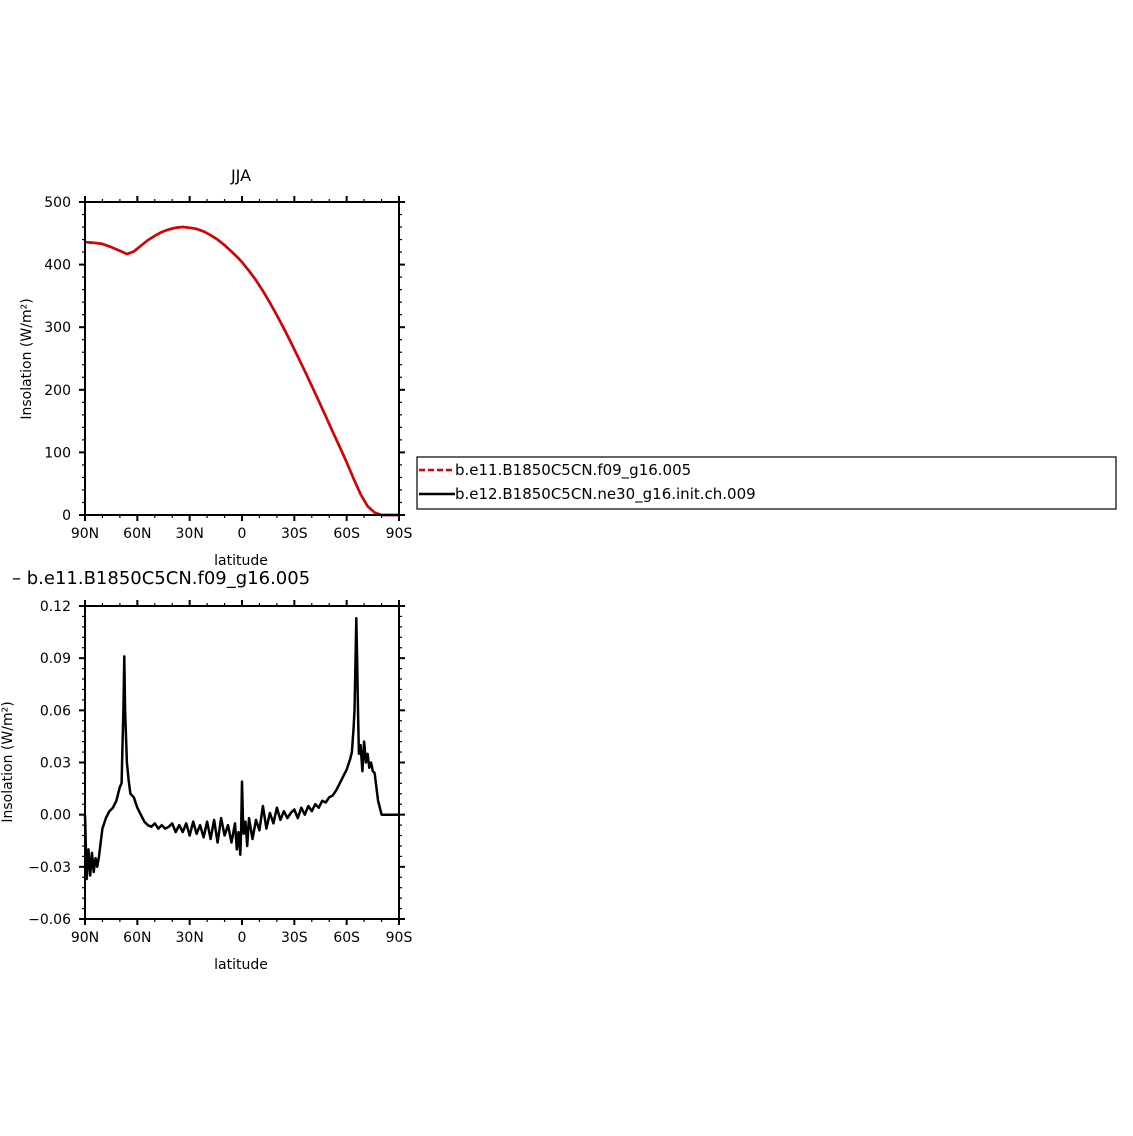 This screenshot has height=1136, width=1133. Describe the element at coordinates (57, 266) in the screenshot. I see `y-tick-label: 400` at that location.